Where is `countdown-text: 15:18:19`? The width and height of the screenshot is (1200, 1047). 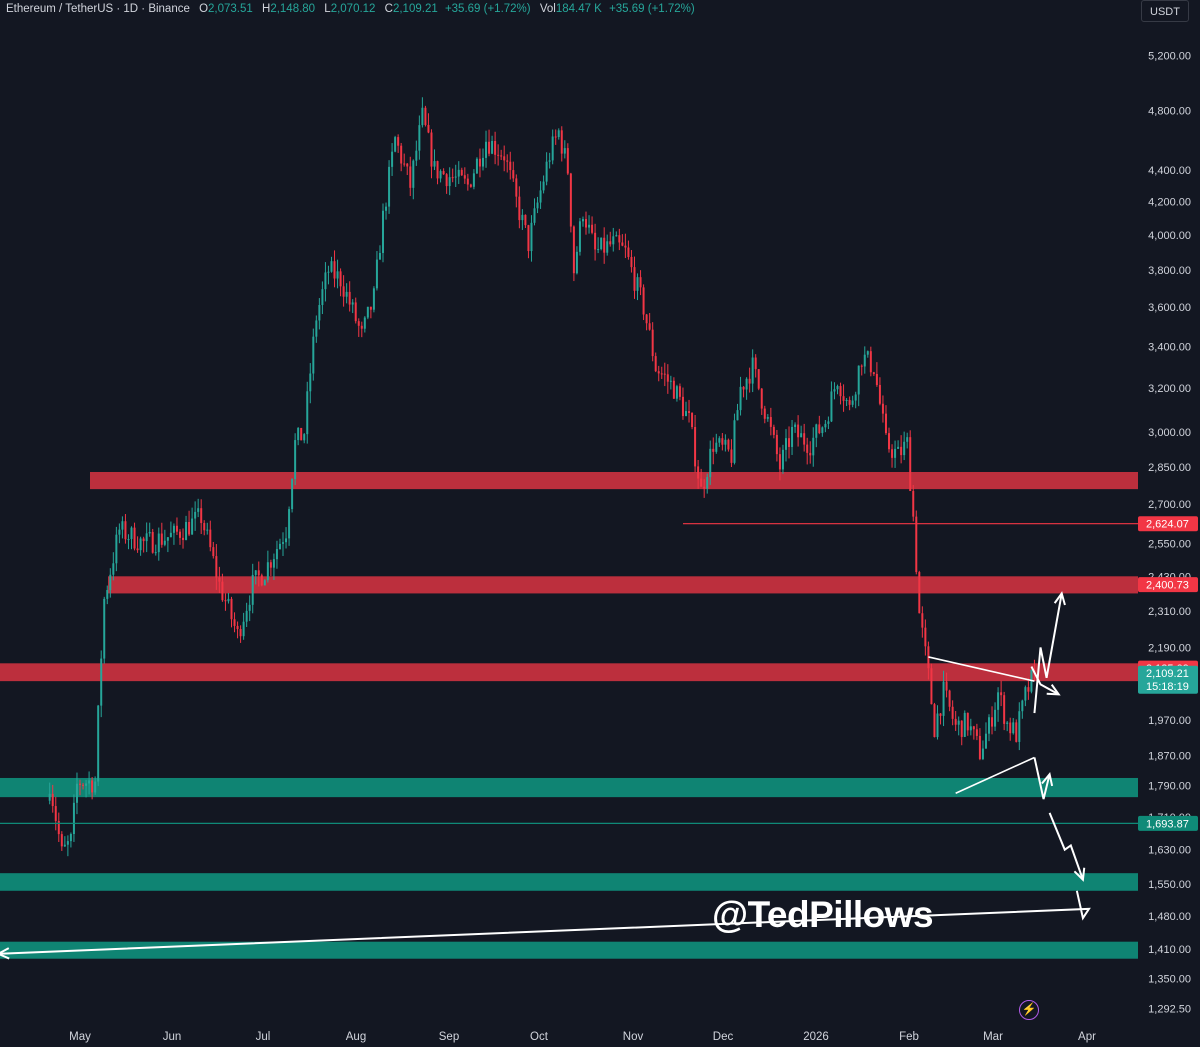
countdown-text: 15:18:19 is located at coordinates (1167, 687).